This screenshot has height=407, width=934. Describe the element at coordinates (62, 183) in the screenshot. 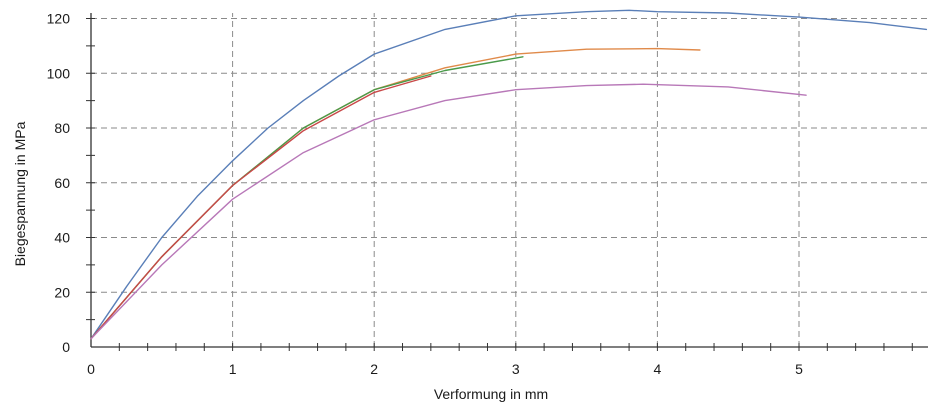

I see `y-tick-label: 60` at that location.